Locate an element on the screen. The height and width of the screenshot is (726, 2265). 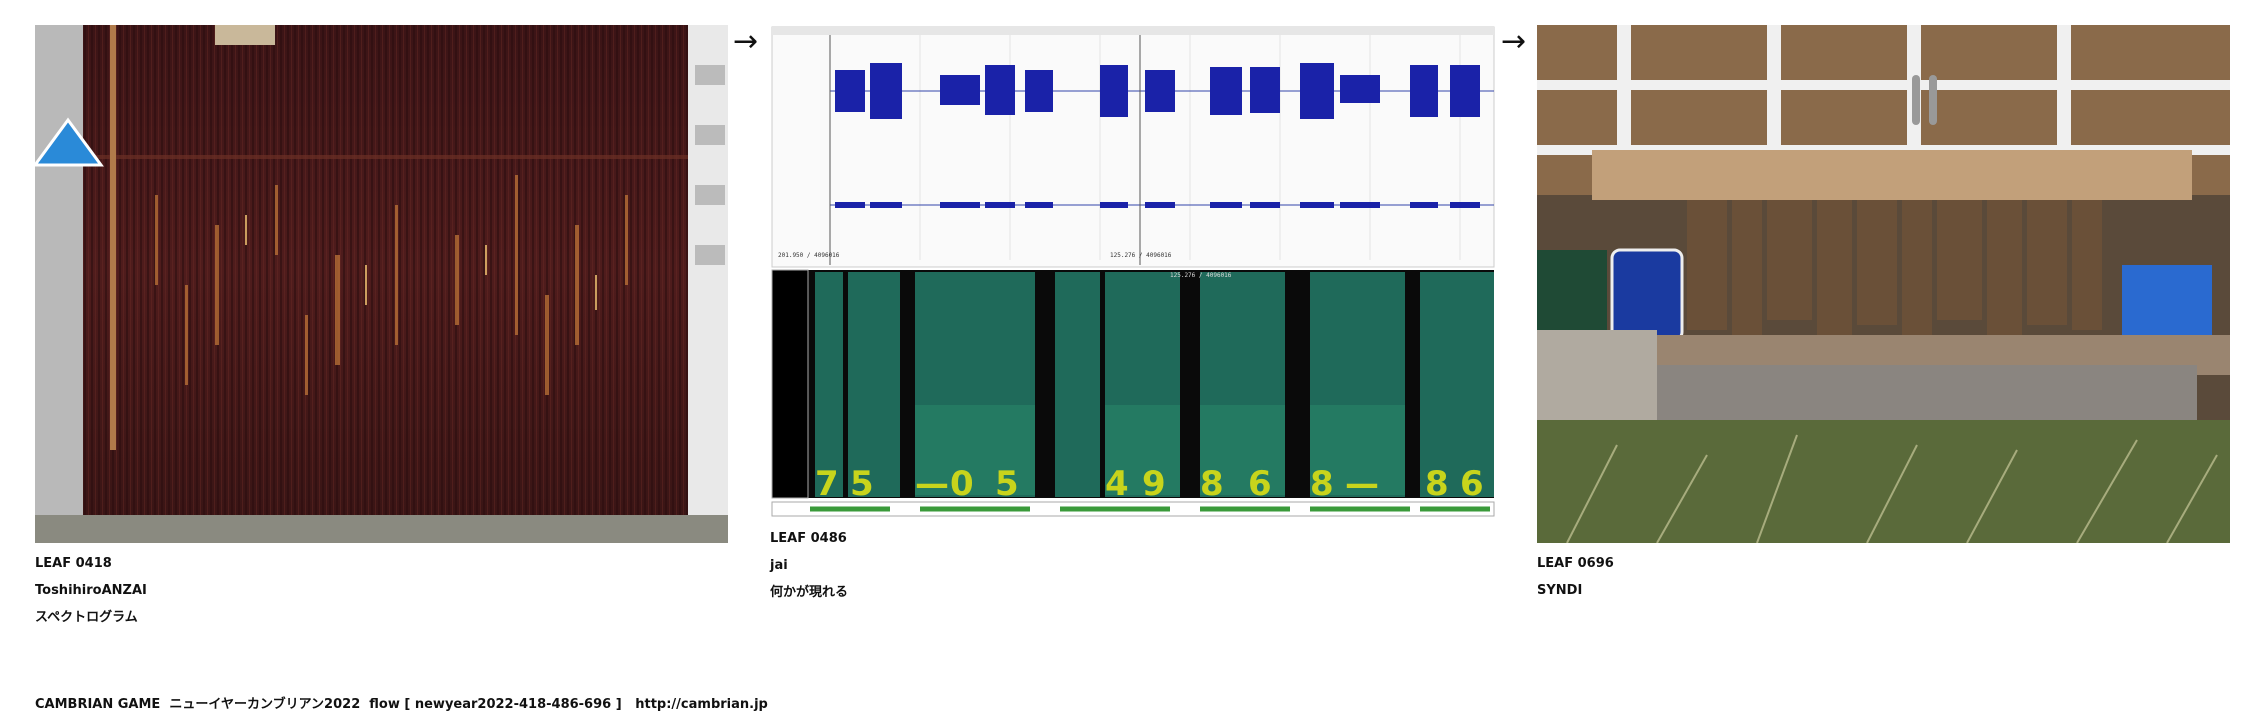
leaf-id: LEAF 0418 is located at coordinates (73, 563).